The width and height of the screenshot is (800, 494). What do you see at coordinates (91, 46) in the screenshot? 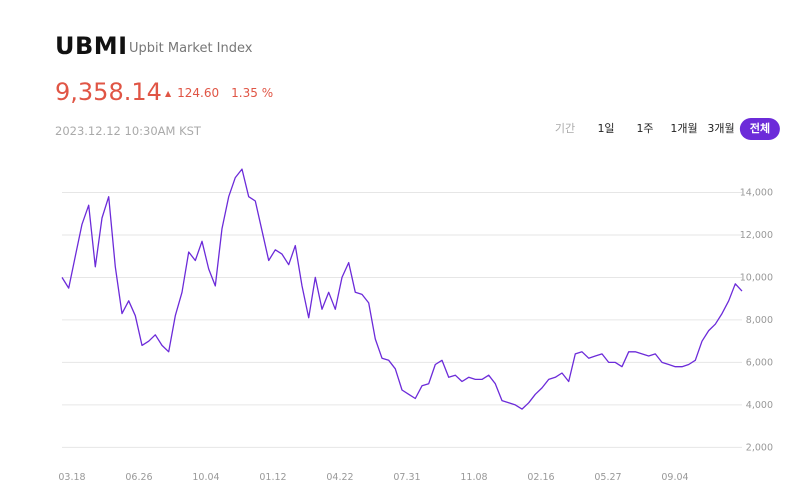
I see `index-title: UBMI` at bounding box center [91, 46].